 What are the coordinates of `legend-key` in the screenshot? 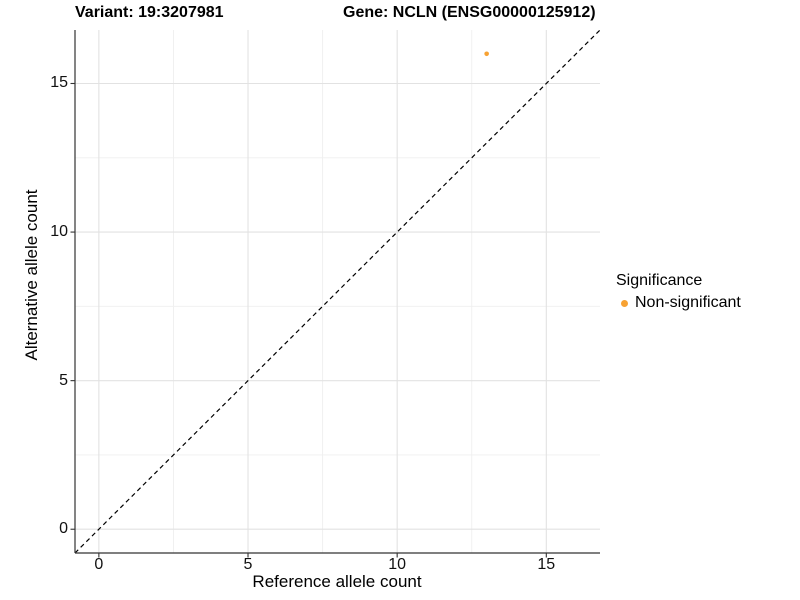 It's located at (624, 303).